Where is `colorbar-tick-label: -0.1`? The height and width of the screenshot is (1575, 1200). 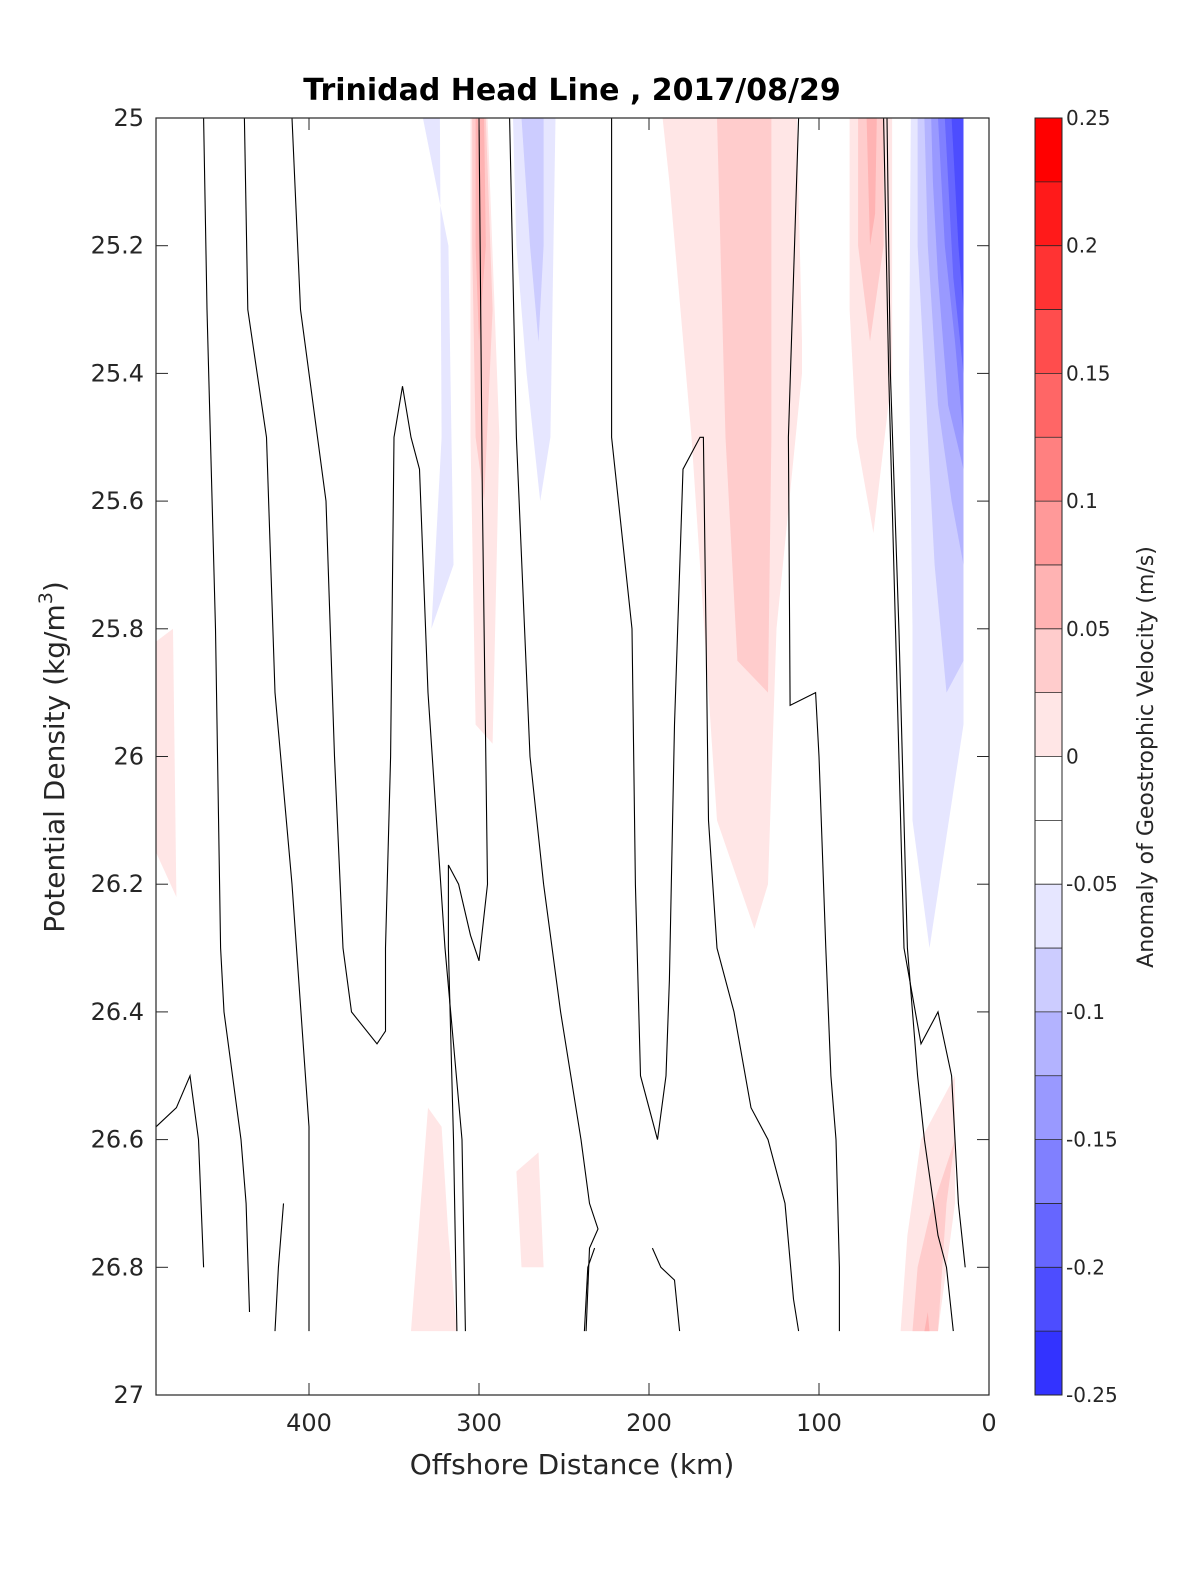 colorbar-tick-label: -0.1 is located at coordinates (1085, 1012).